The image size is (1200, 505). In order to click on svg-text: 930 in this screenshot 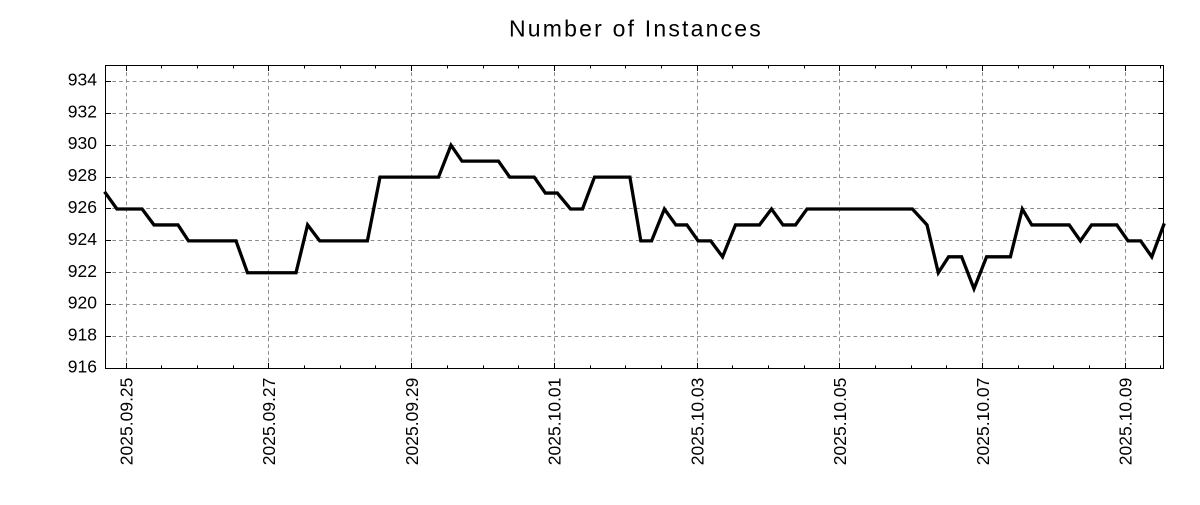, I will do `click(82, 143)`.